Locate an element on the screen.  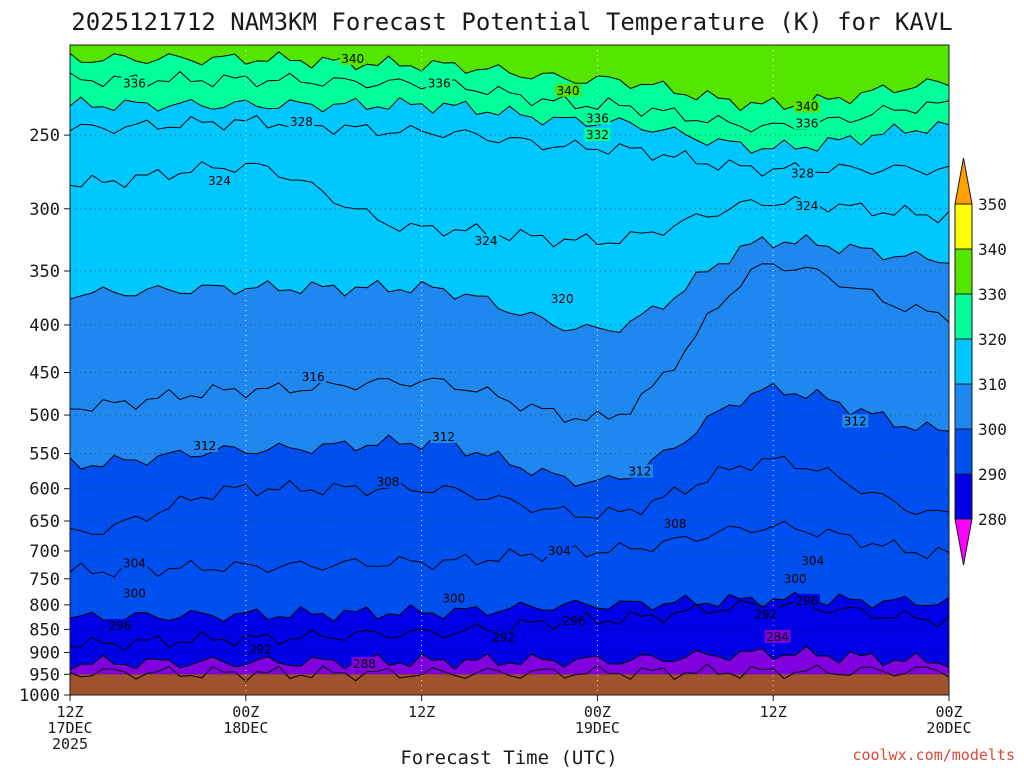
contour-label-316: 316 is located at coordinates (313, 377).